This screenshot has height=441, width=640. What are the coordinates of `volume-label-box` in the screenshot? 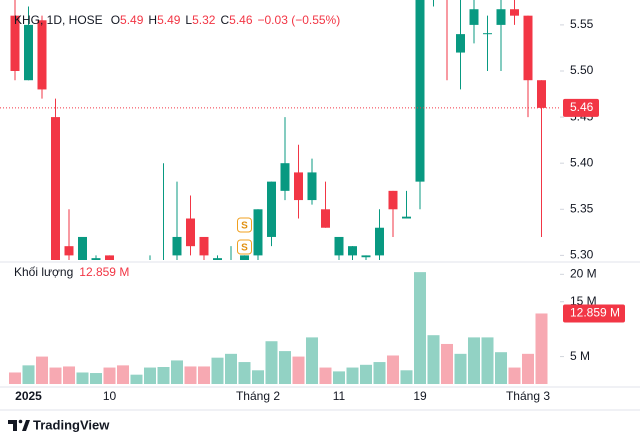 It's located at (594, 313).